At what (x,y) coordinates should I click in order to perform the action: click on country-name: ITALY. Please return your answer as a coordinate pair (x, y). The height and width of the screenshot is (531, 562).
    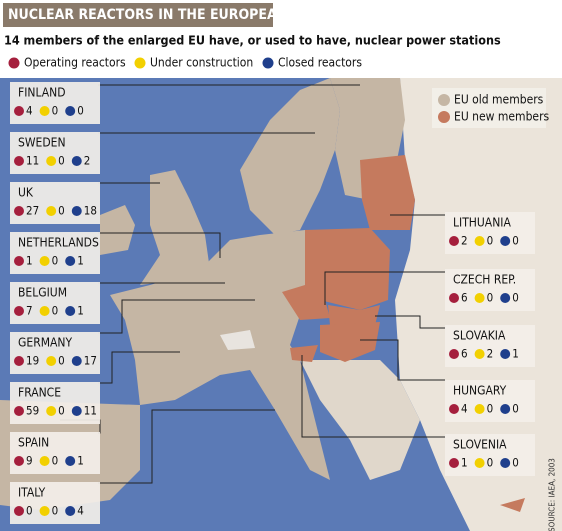
    Looking at the image, I should click on (32, 493).